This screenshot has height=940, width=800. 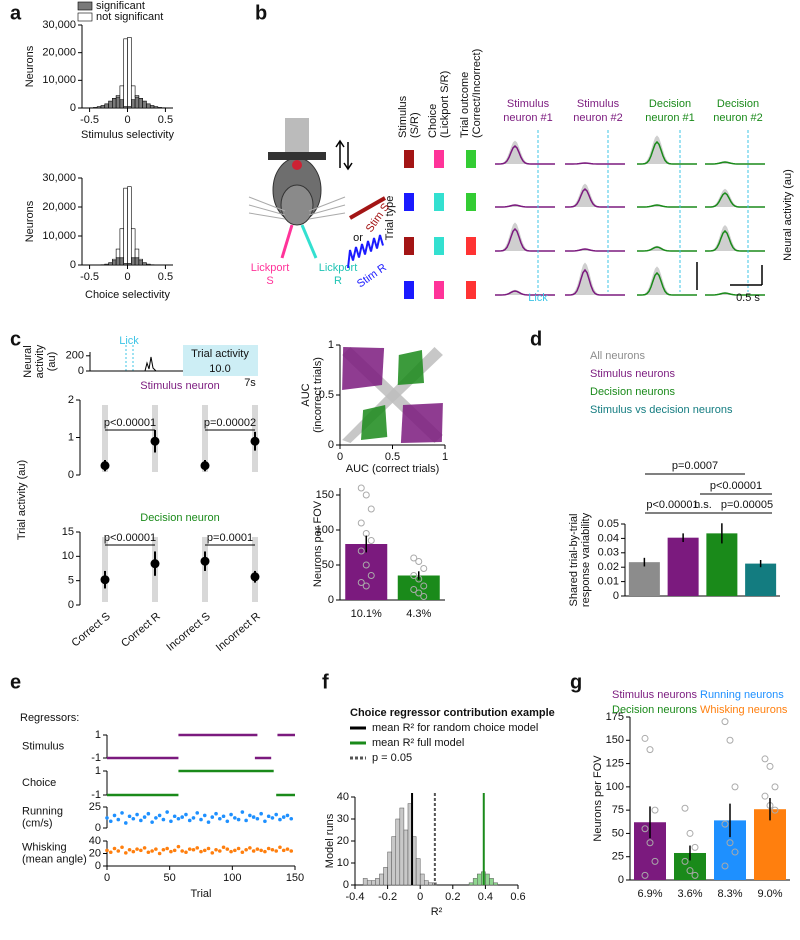 I want to click on y-tick-label: 0.03, so click(x=608, y=553).